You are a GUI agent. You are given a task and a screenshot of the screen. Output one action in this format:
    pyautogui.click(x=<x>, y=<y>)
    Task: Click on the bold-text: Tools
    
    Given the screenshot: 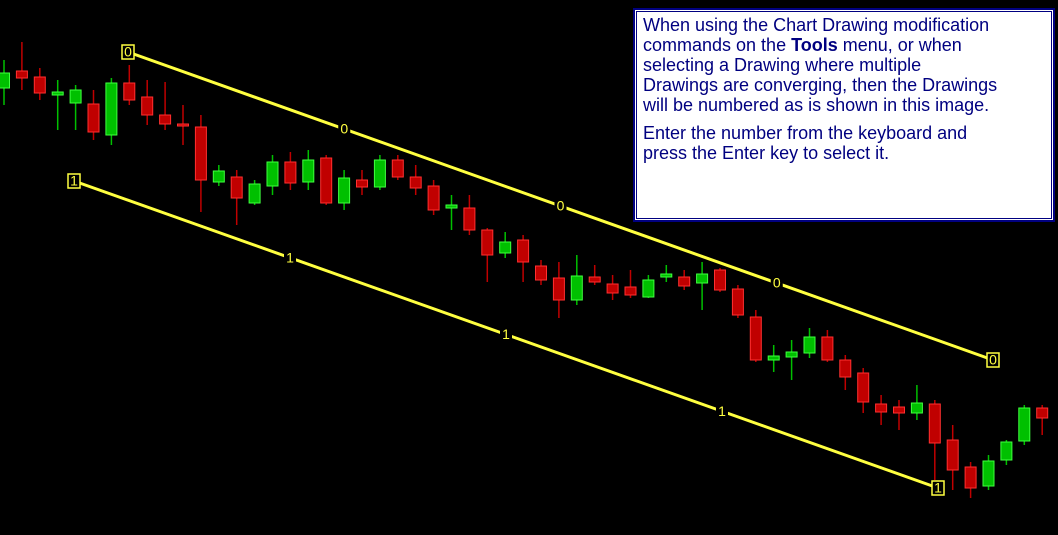 What is the action you would take?
    pyautogui.click(x=814, y=45)
    